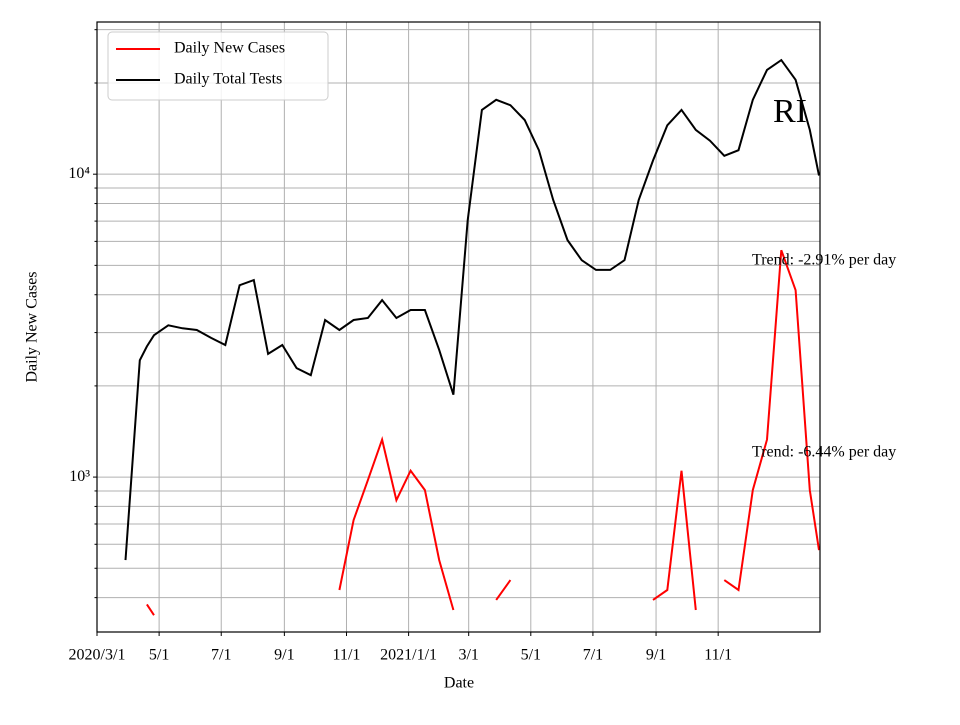 The width and height of the screenshot is (960, 725). What do you see at coordinates (468, 655) in the screenshot?
I see `x-tick-label: 3/1` at bounding box center [468, 655].